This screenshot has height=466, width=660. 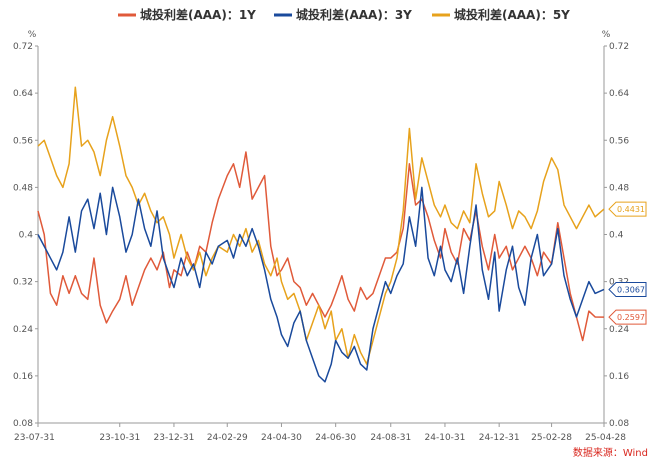 I want to click on y-tick-label-left: 0.24, so click(x=23, y=330).